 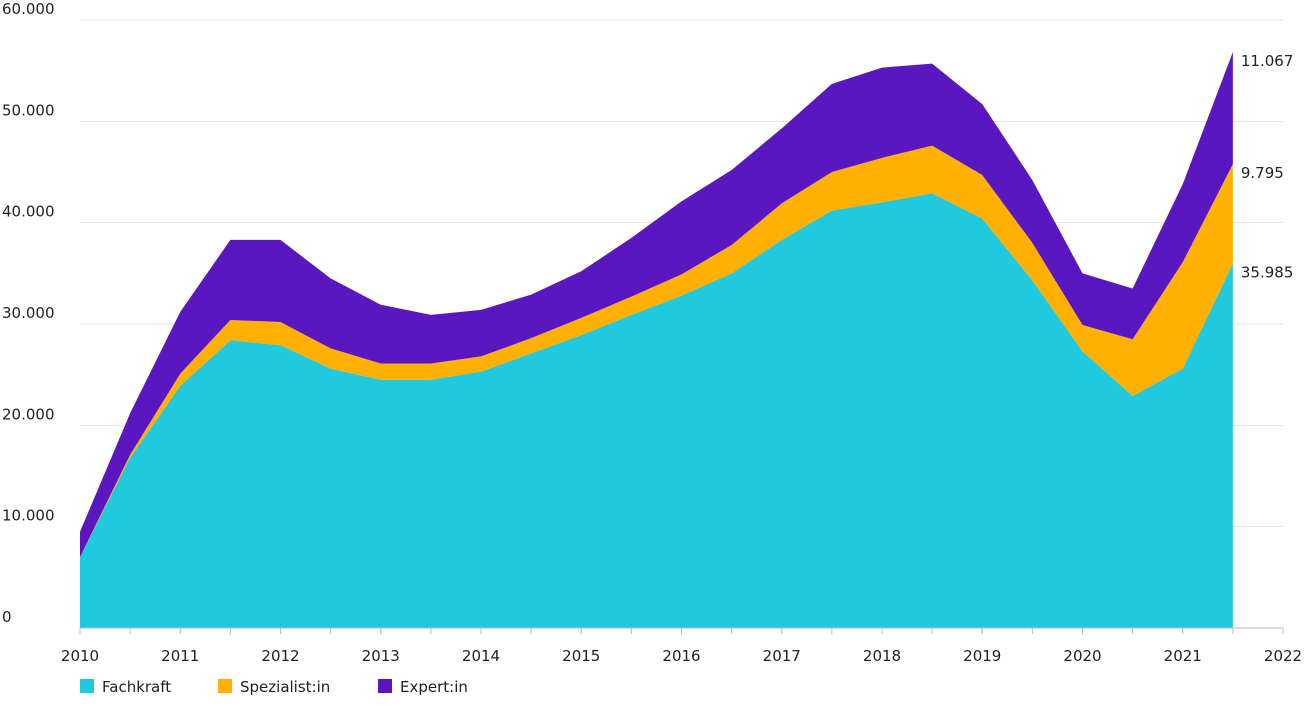 What do you see at coordinates (28, 414) in the screenshot?
I see `y-tick-label: 20.000` at bounding box center [28, 414].